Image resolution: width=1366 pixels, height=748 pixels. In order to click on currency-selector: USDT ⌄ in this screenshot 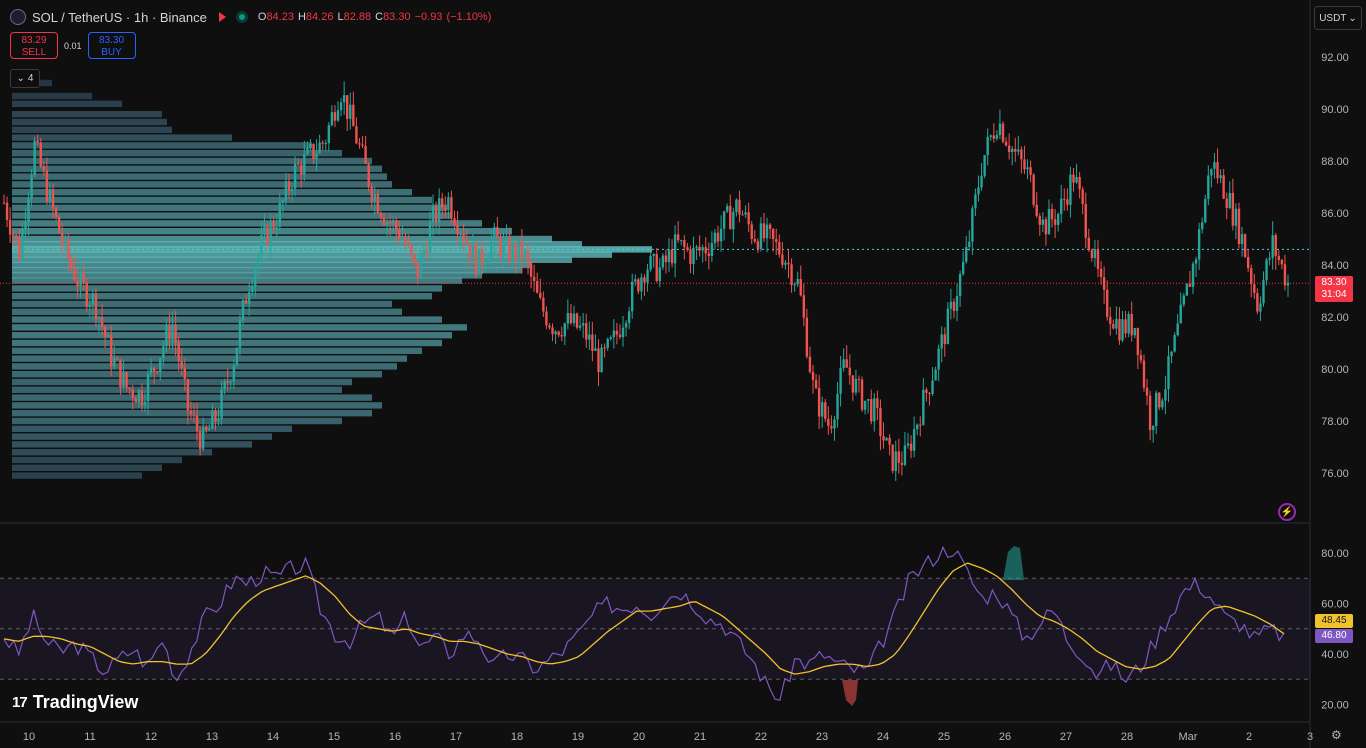, I will do `click(1338, 18)`.